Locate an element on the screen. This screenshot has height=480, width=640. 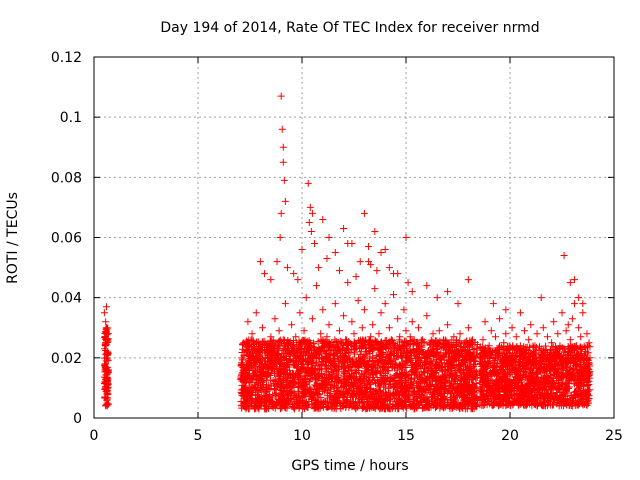
y-tick-labels: 00.020.040.060.080.10.12 is located at coordinates (66, 238).